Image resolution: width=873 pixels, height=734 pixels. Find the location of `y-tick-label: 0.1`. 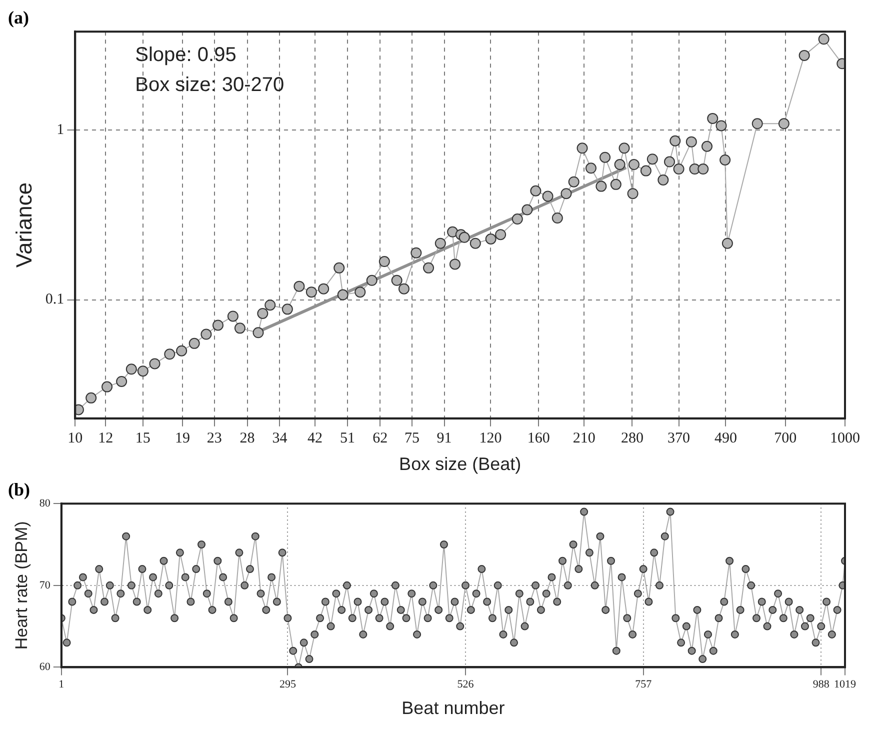

y-tick-label: 0.1 is located at coordinates (54, 300).